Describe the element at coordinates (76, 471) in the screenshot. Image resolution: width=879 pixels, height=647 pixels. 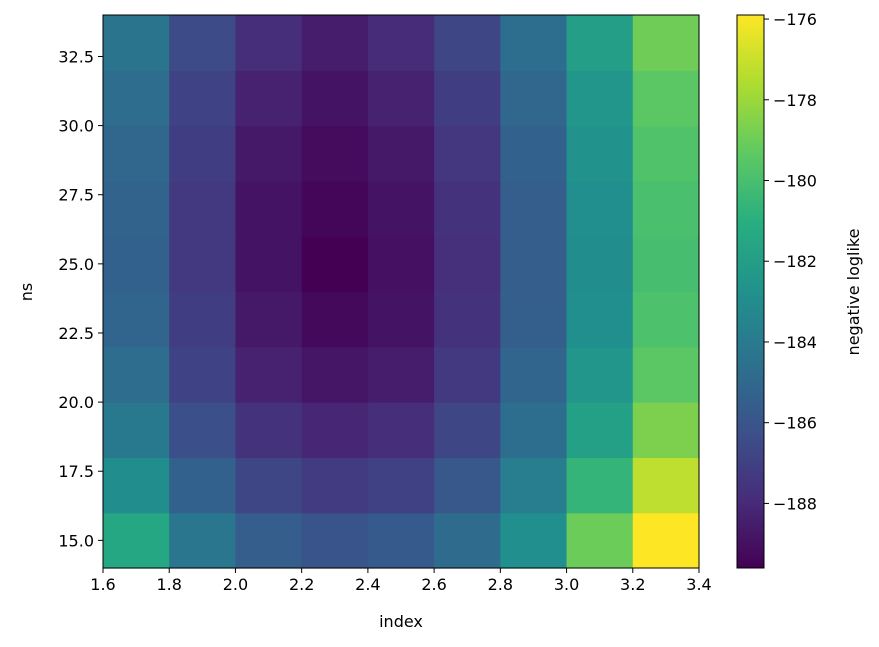
I see `y-tick-label: 17.5` at that location.